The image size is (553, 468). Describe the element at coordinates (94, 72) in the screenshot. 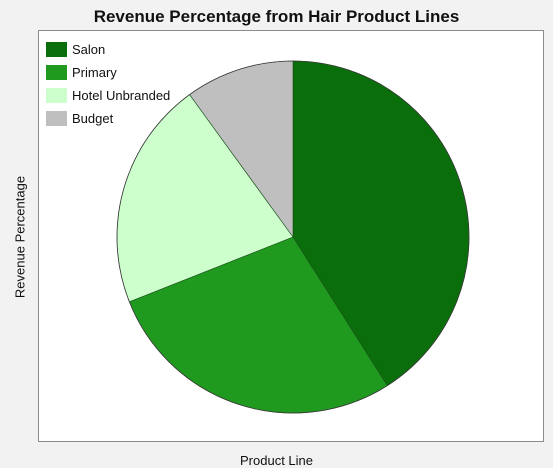

I see `legend-label-primary: Primary` at that location.